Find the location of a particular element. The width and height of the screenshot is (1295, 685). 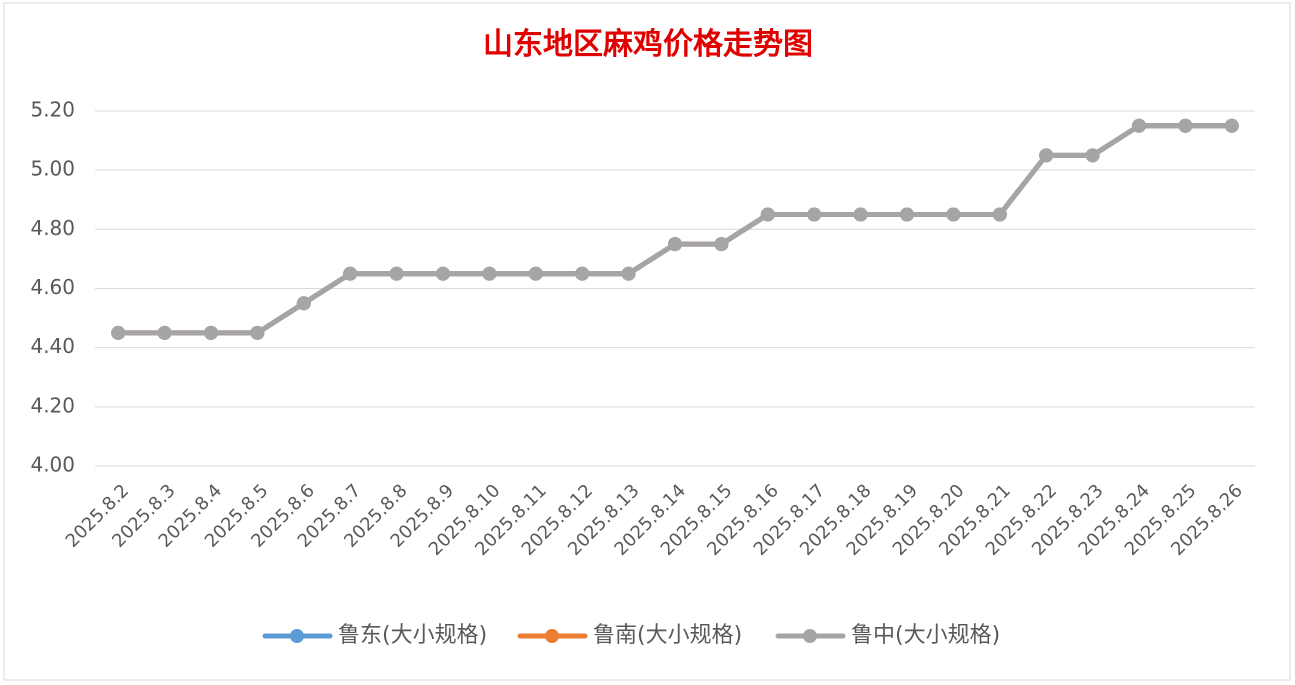

y-tick-label: 5.20 is located at coordinates (52, 110).